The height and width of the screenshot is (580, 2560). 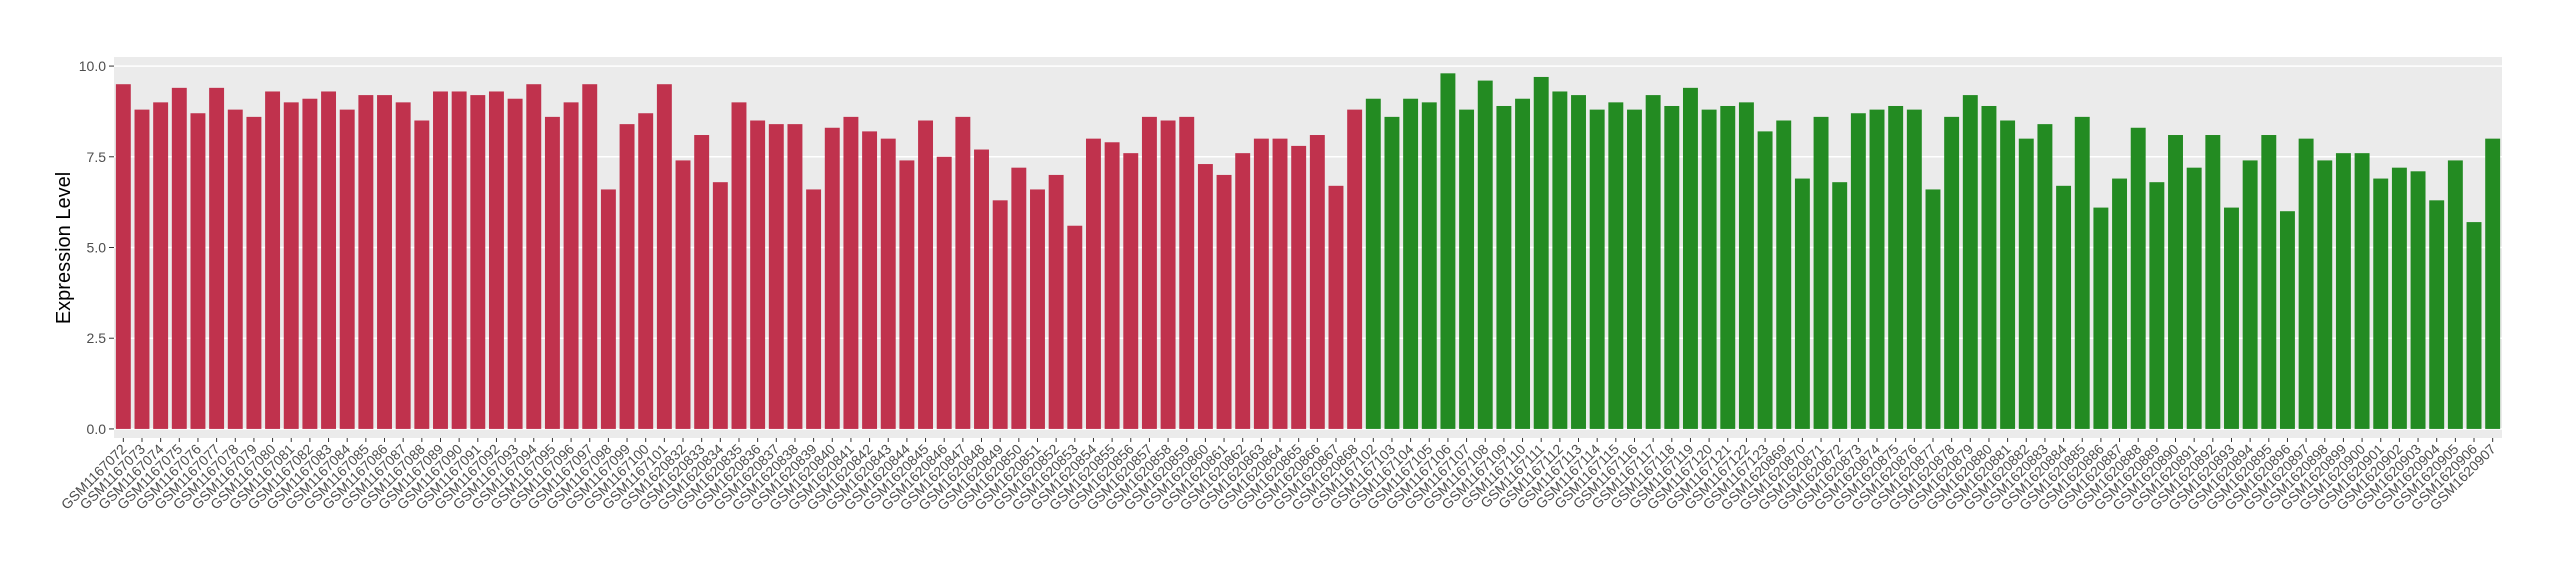 I want to click on y-tick-label: 0.0, so click(x=97, y=429).